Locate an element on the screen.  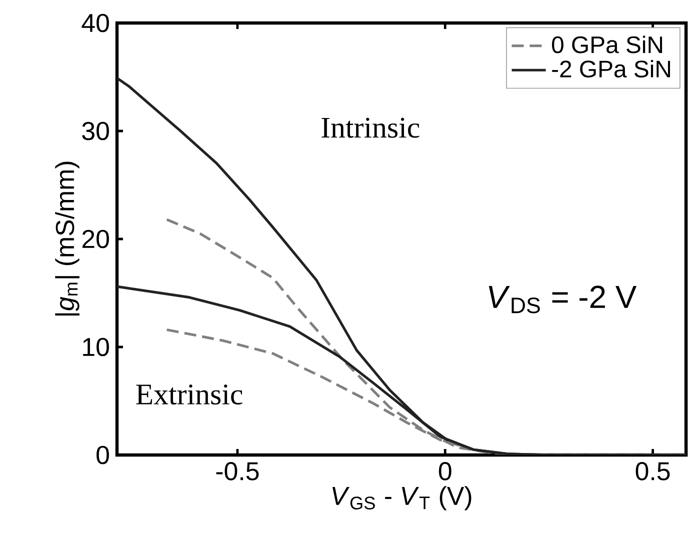
x-axis-title: V$_{GS}$ - V$_{T}$ (V) is located at coordinates (402, 498).